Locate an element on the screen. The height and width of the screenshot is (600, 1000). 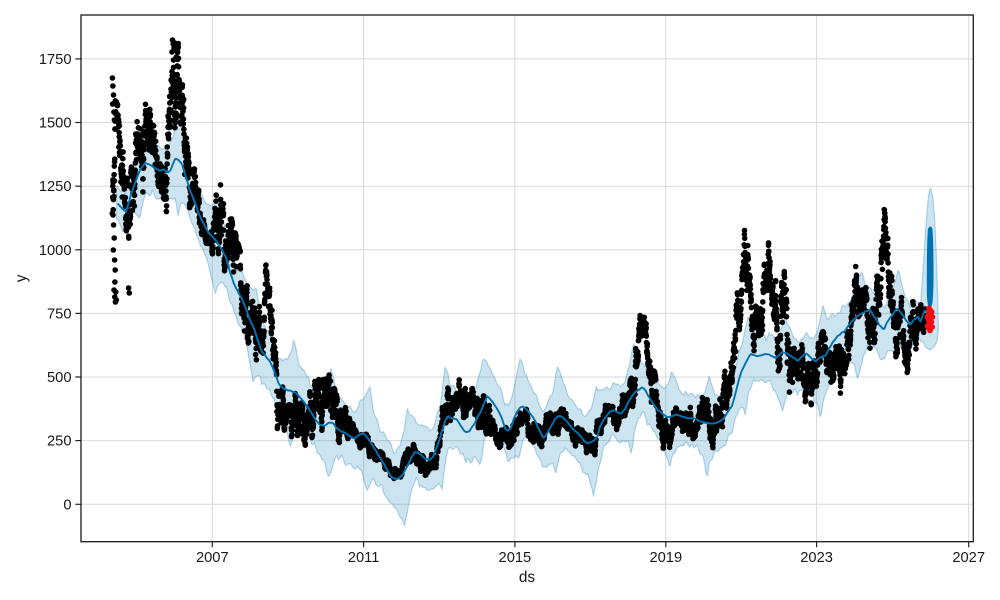
svg-text: y is located at coordinates (21, 278).